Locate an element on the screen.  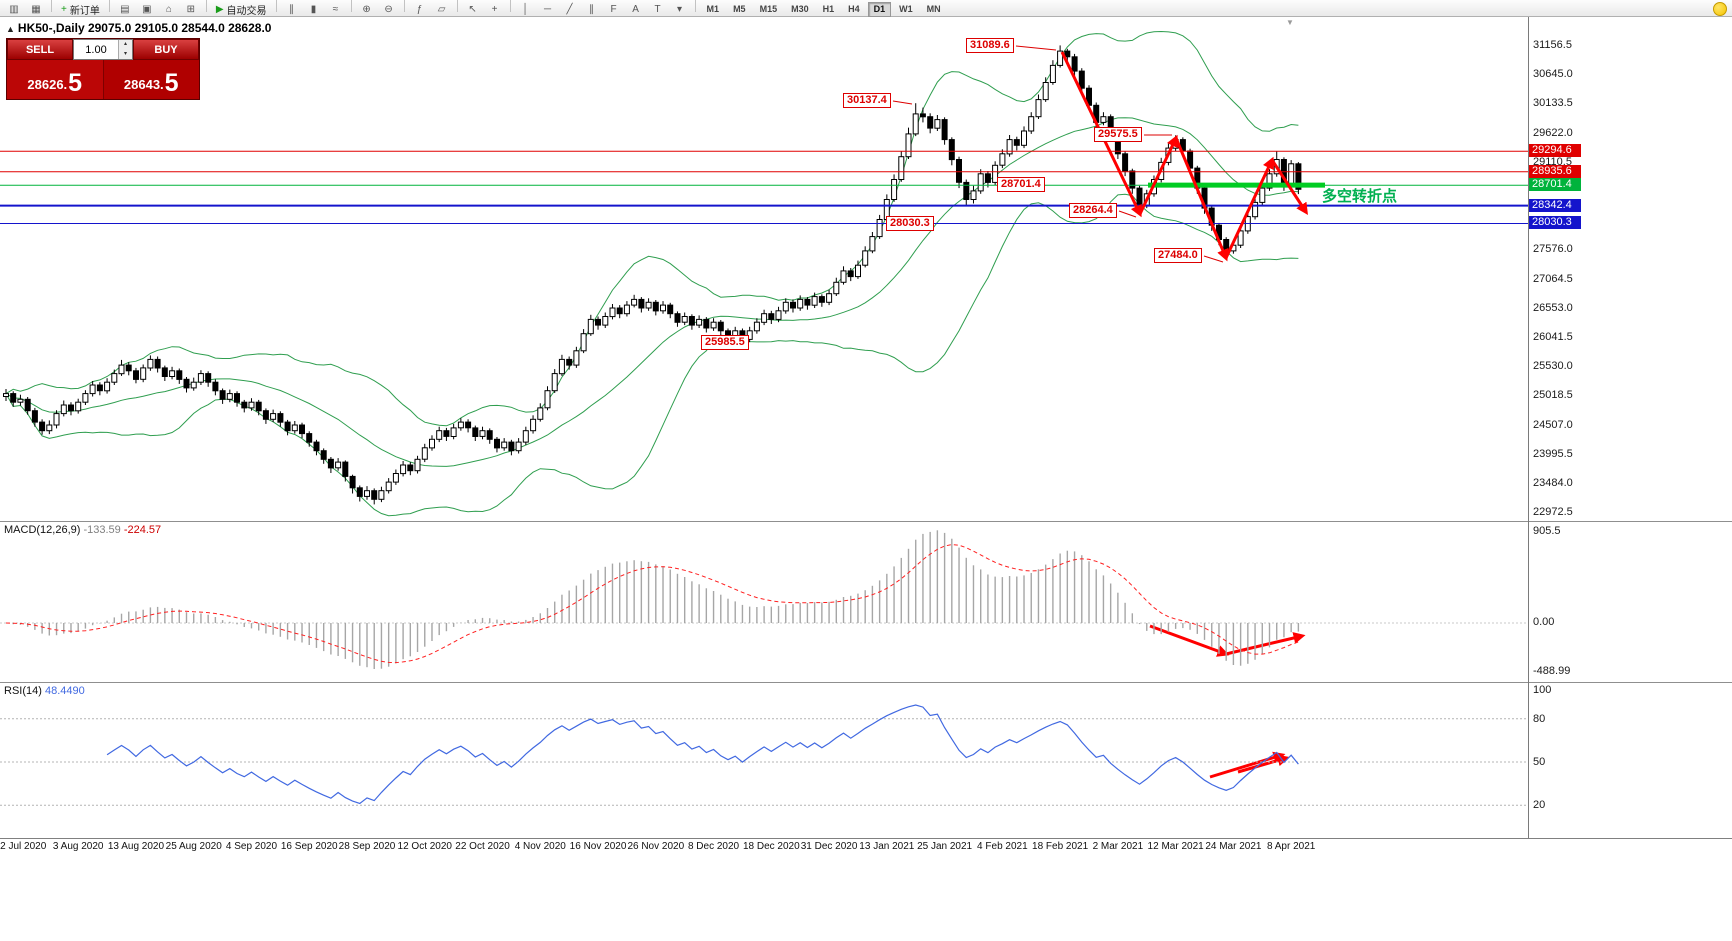
timeframe-m5-button: M5 is located at coordinates (739, 9).